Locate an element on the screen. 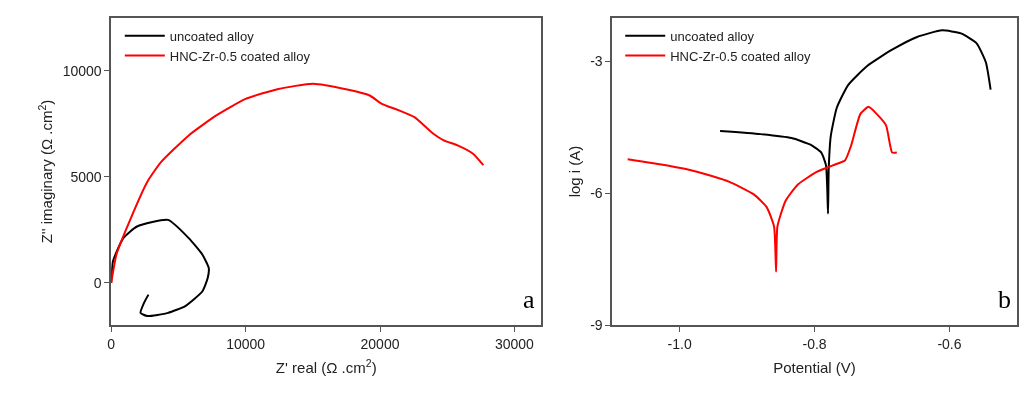  y-tick-label: 10000 is located at coordinates (82, 70).